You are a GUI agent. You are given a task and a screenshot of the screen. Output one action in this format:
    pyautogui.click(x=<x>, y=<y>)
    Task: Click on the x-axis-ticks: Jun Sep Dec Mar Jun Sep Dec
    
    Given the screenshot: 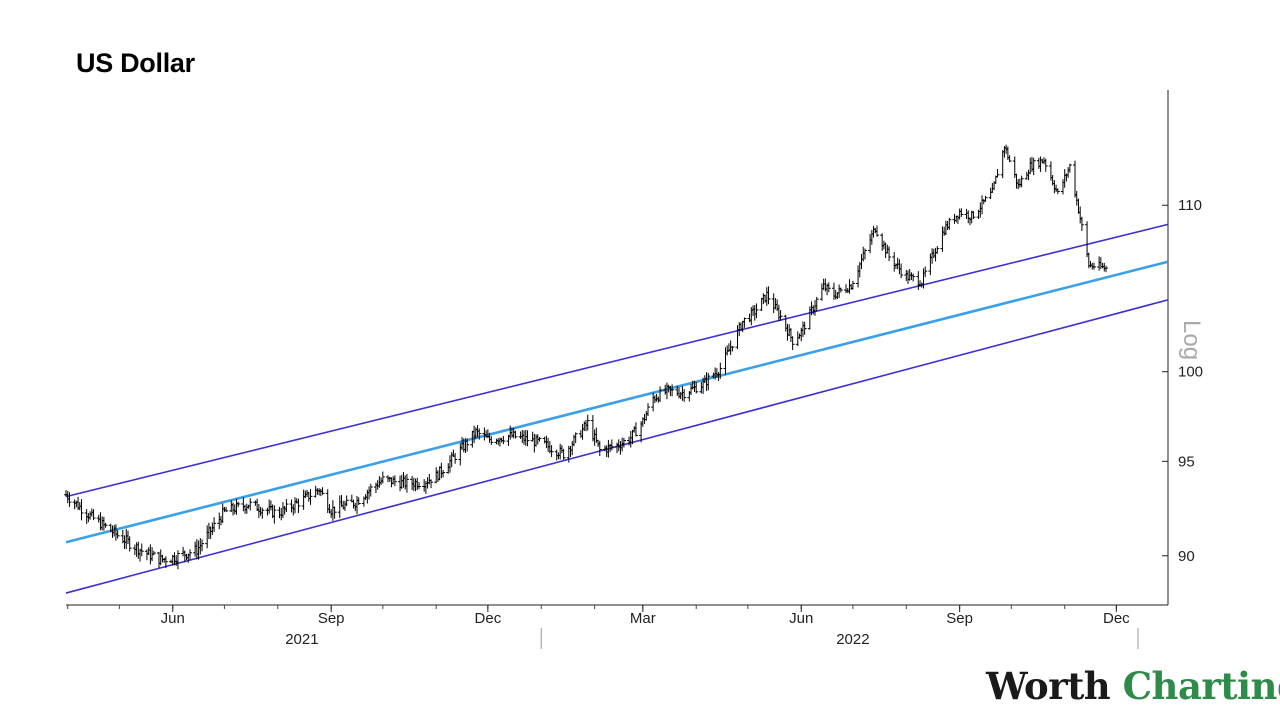 What is the action you would take?
    pyautogui.click(x=645, y=616)
    